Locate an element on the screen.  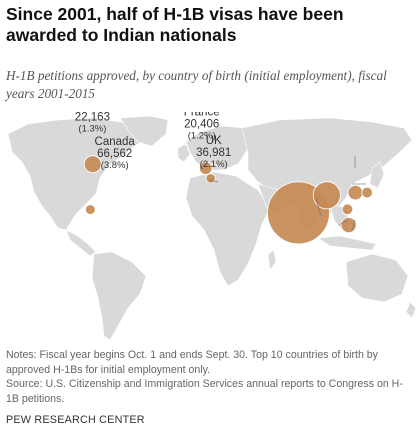
label-mexico: Mexico22,163(1.3%) is located at coordinates (92, 123).